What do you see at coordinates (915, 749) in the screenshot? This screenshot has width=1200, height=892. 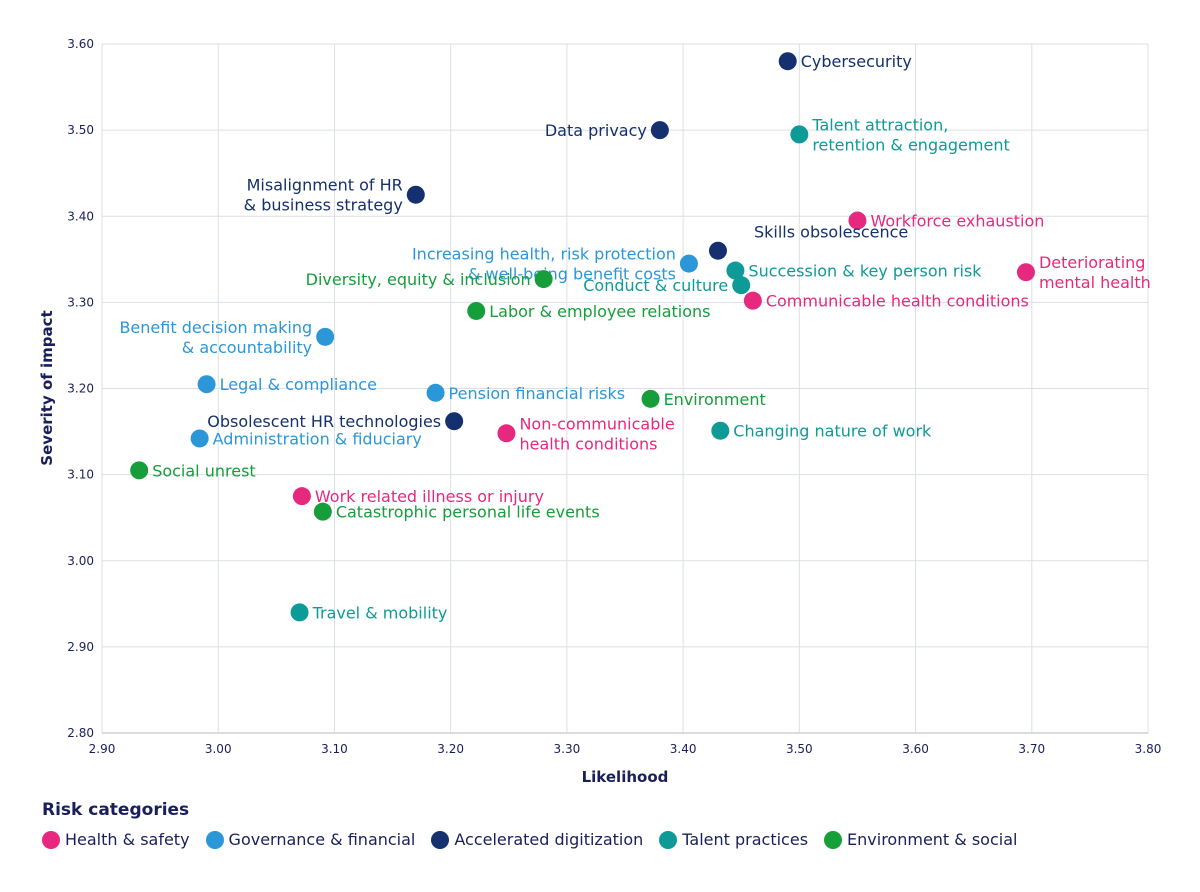 I see `x-tick-label: 3.60` at bounding box center [915, 749].